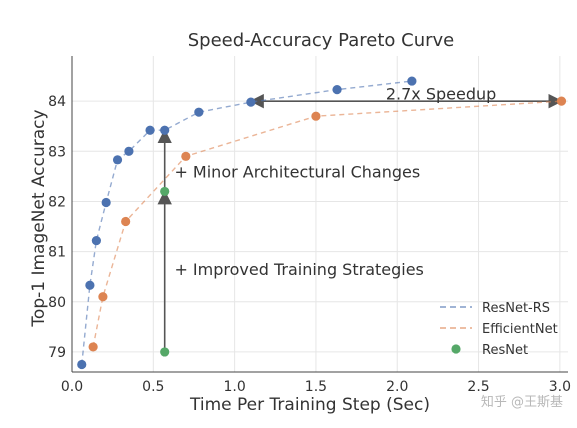  Describe the element at coordinates (234, 387) in the screenshot. I see `x-tick-label: 1.0` at that location.